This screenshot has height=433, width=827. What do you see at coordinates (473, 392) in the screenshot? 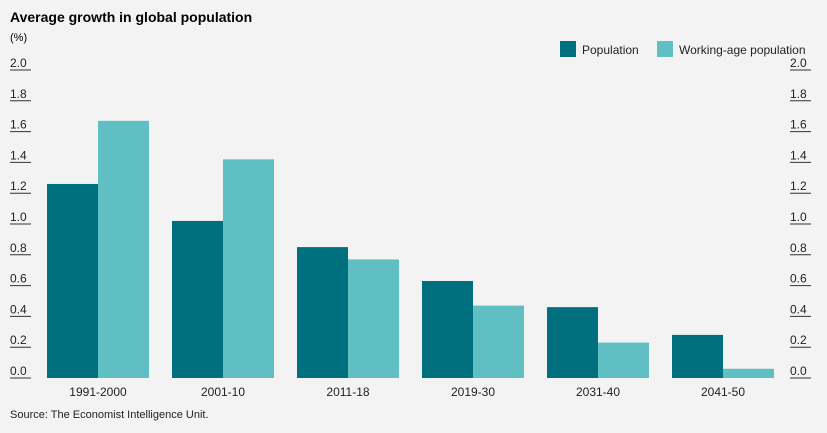
I see `x-tick-label: 2019-30` at bounding box center [473, 392].